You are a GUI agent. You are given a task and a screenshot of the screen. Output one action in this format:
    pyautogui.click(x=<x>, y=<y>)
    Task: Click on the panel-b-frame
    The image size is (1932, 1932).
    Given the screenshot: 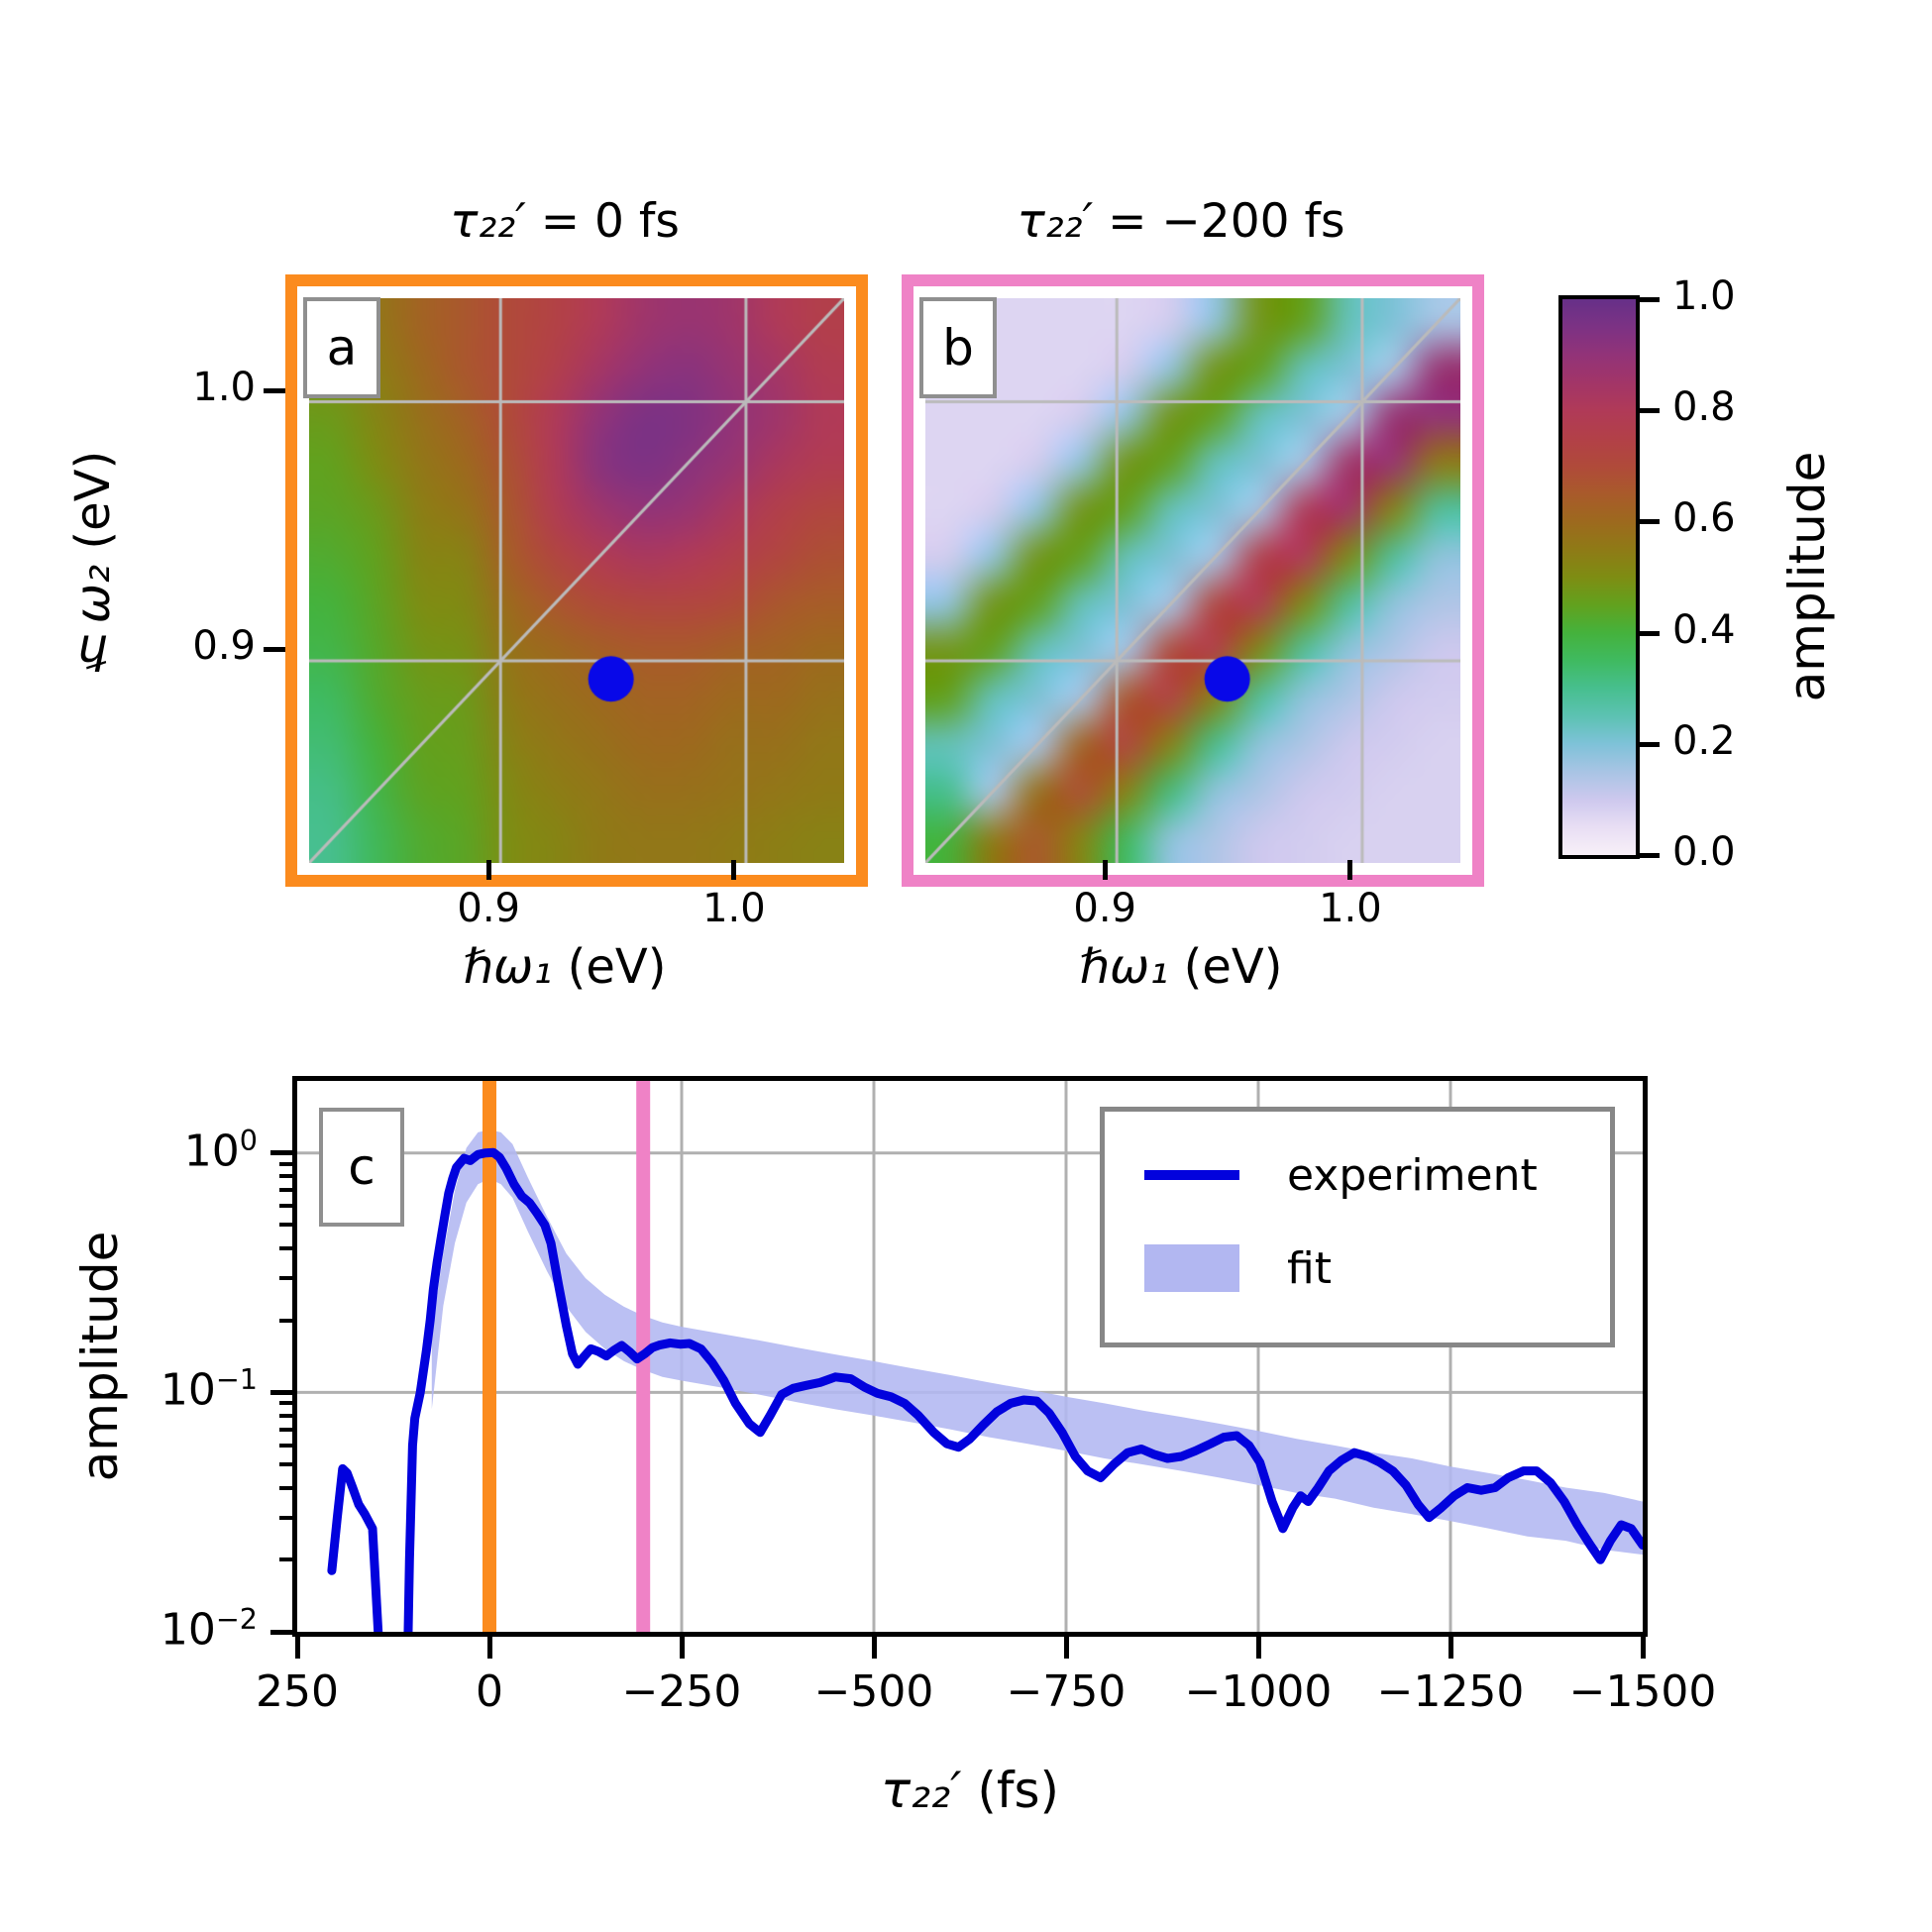 What is the action you would take?
    pyautogui.click(x=1193, y=581)
    